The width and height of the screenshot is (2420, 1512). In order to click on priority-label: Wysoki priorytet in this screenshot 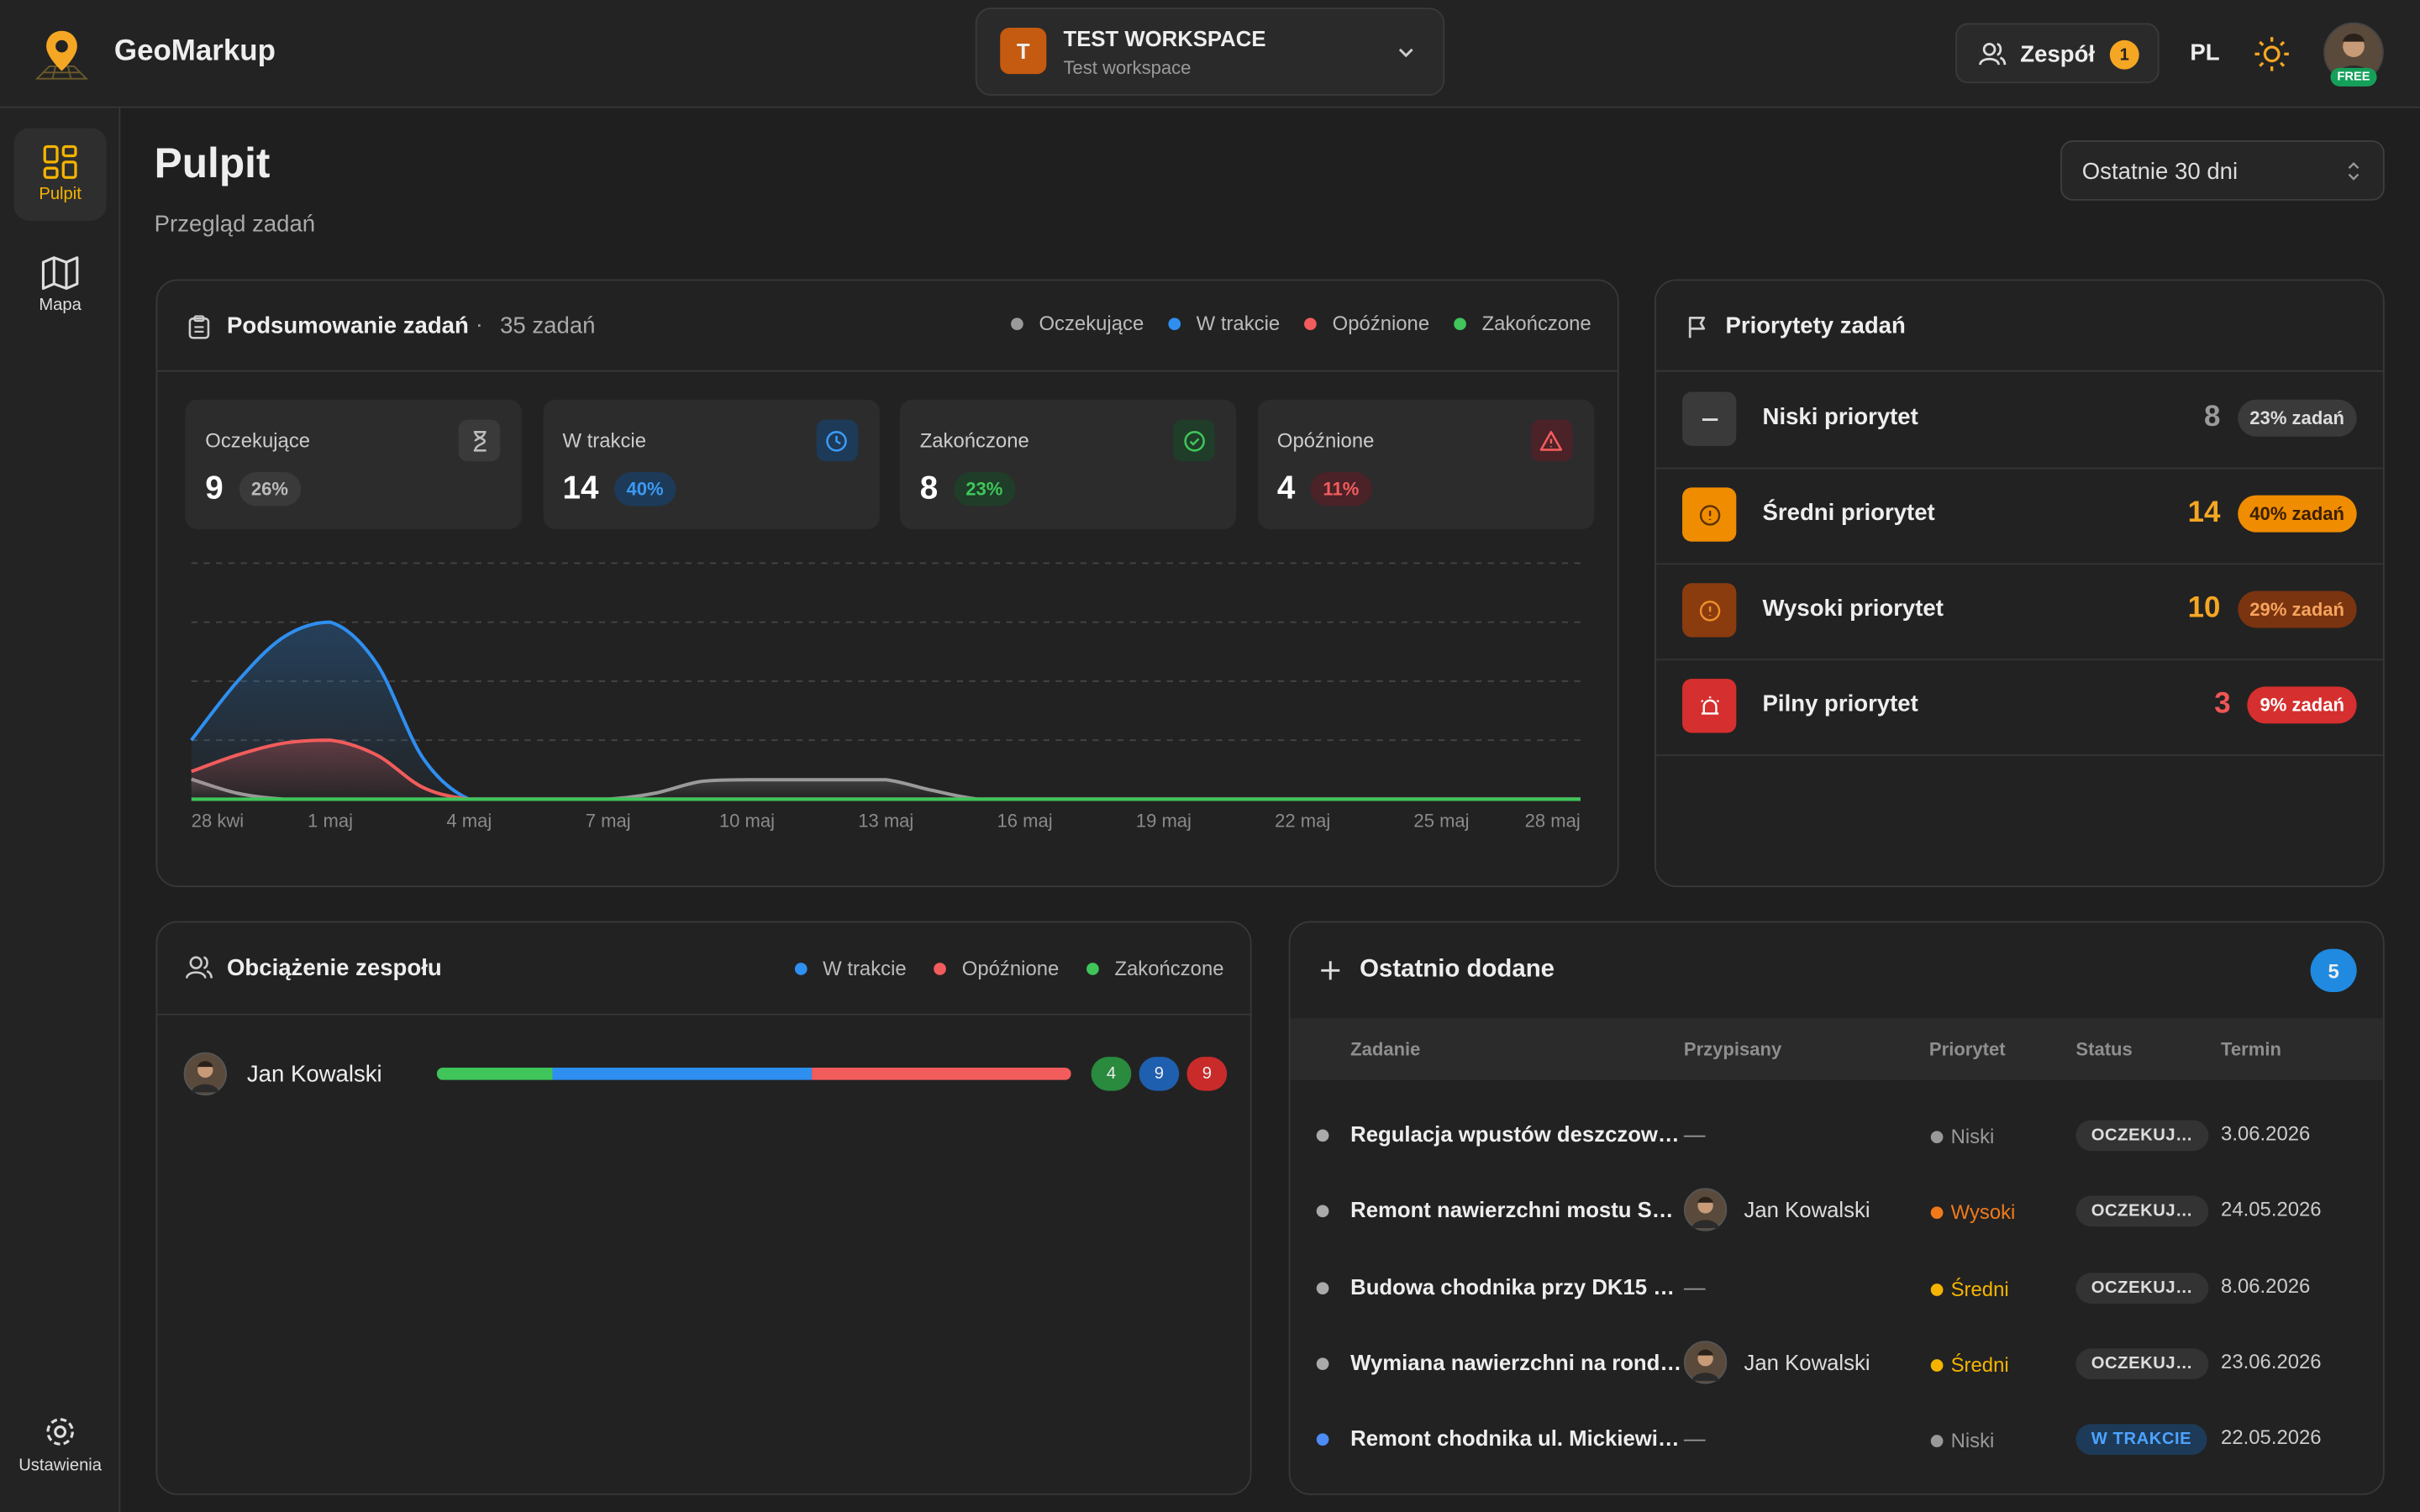, I will do `click(1853, 608)`.